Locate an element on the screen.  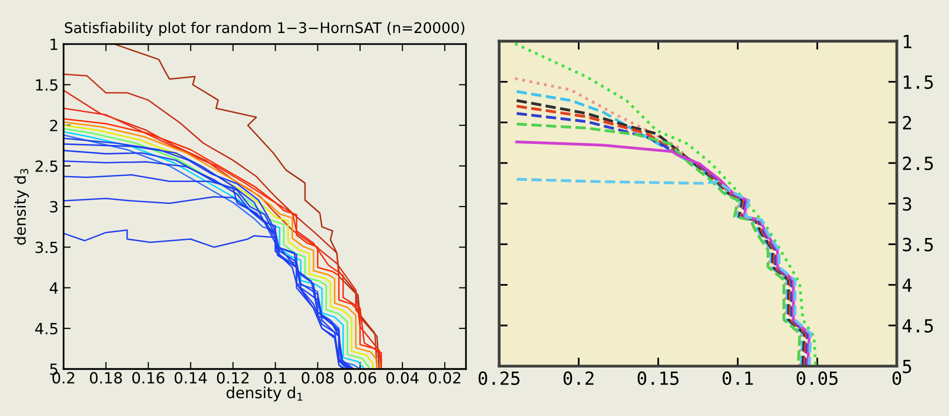
x-tick-label: 0.14 is located at coordinates (190, 378).